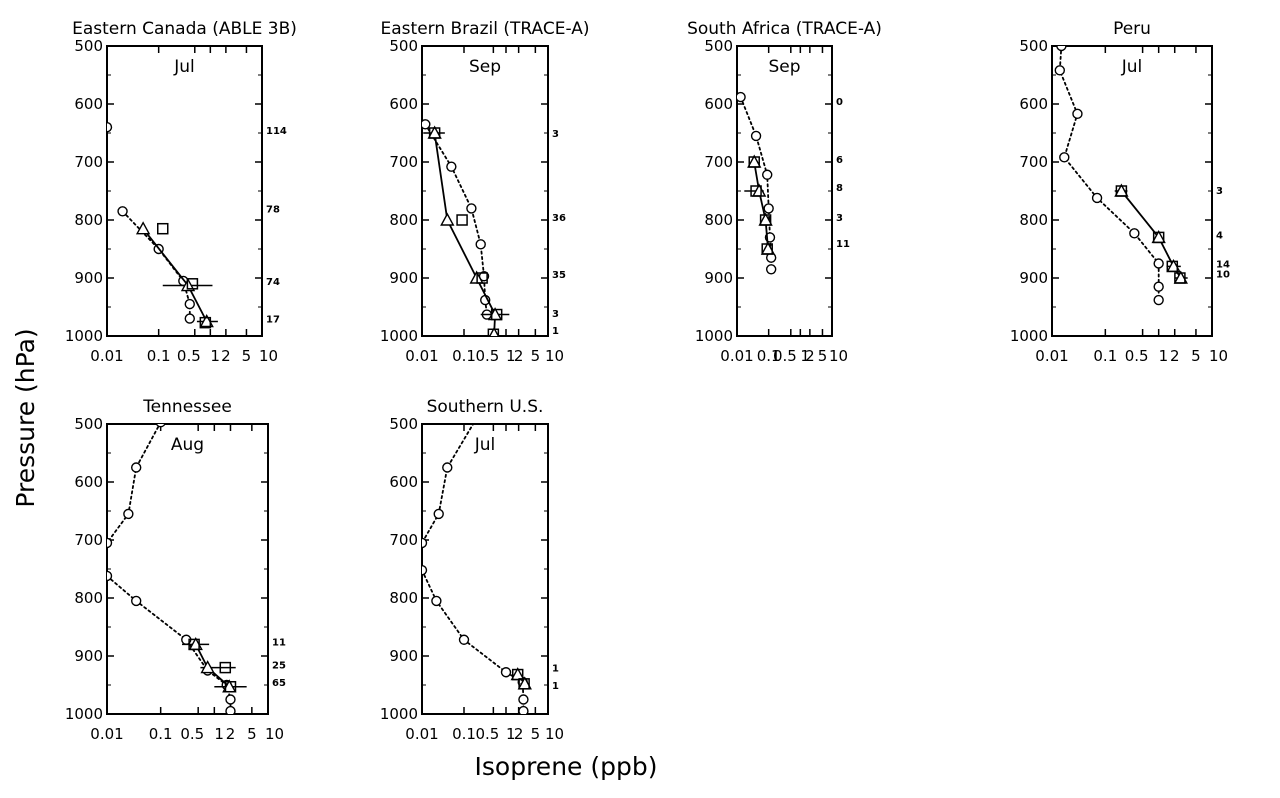 The image size is (1280, 798). Describe the element at coordinates (279, 666) in the screenshot. I see `sample-count: 25` at that location.